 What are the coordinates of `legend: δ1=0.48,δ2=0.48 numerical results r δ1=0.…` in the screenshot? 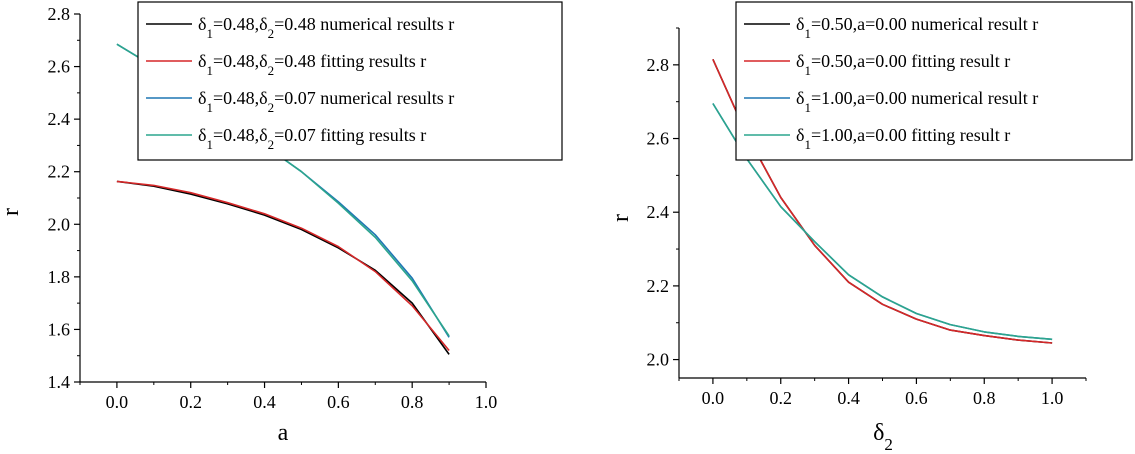 It's located at (350, 81).